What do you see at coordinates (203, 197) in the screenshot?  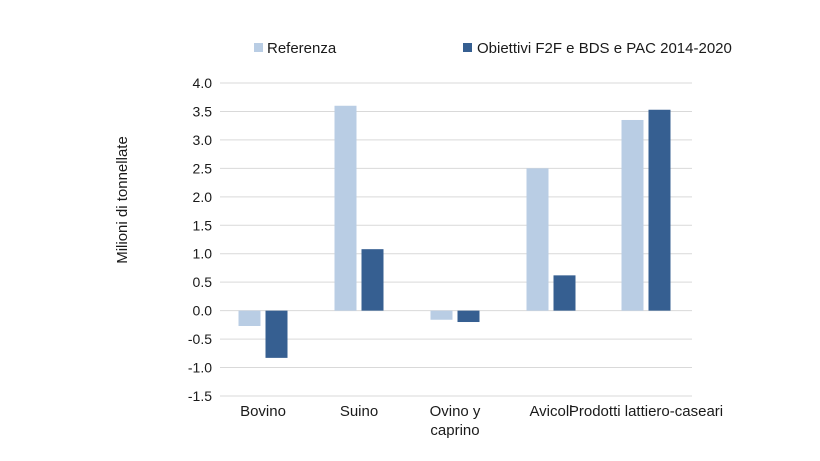 I see `y-tick-label: 2.0` at bounding box center [203, 197].